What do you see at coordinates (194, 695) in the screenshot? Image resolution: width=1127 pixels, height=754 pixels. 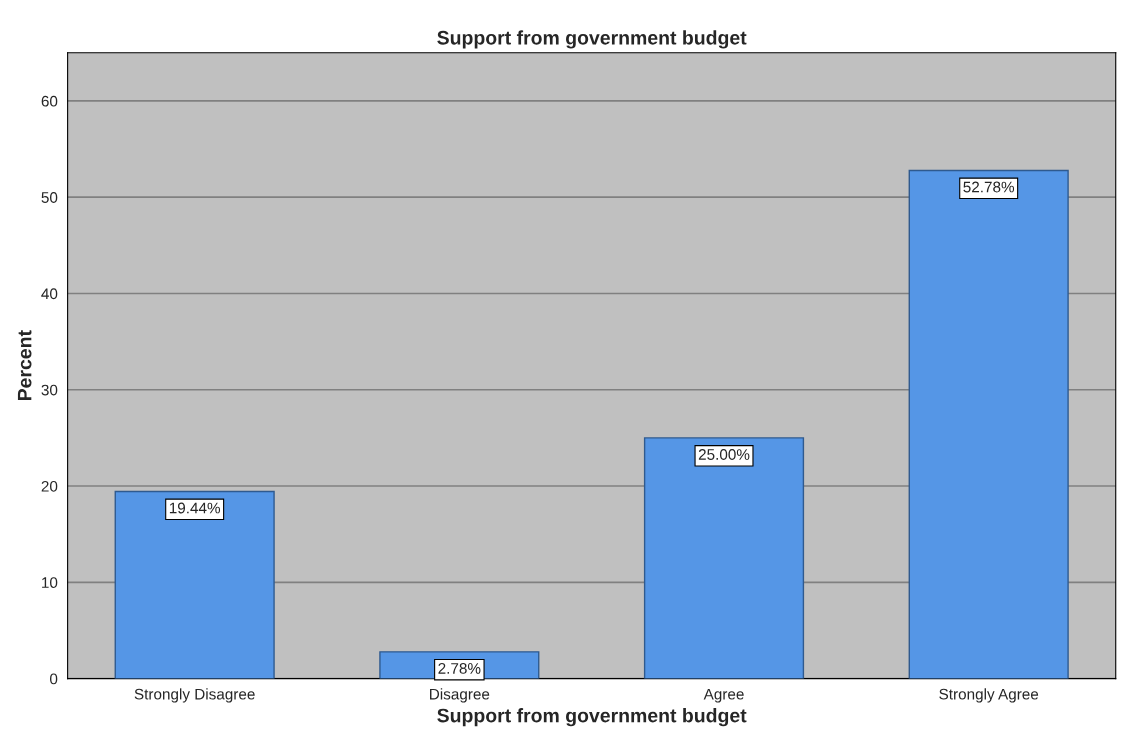 I see `x-tick-label: Strongly Disagree` at bounding box center [194, 695].